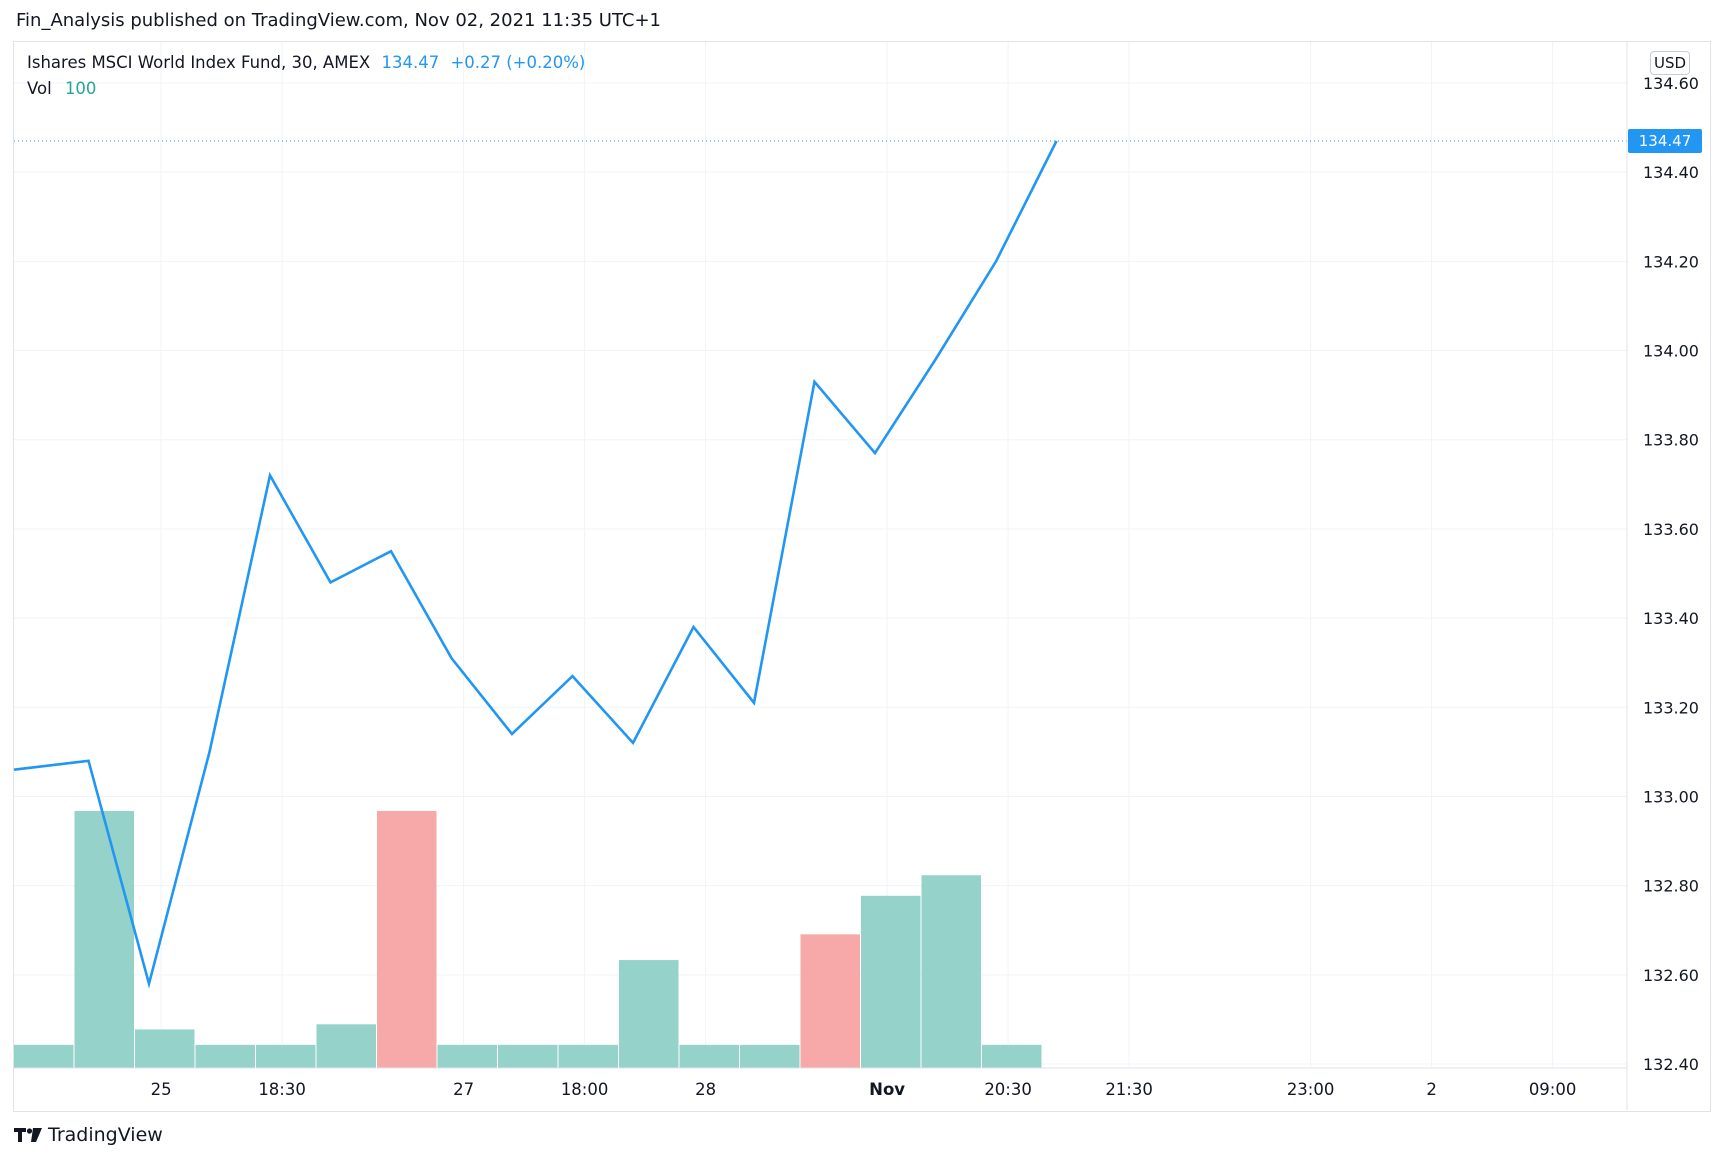  I want to click on time-axis-tick-label: 09:00, so click(1553, 1089).